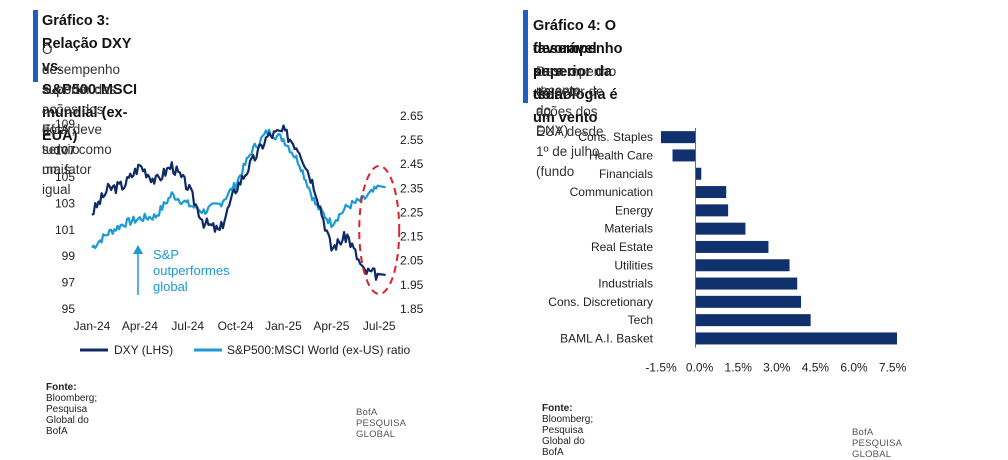  What do you see at coordinates (412, 116) in the screenshot?
I see `y-right-tick-label: 2.65` at bounding box center [412, 116].